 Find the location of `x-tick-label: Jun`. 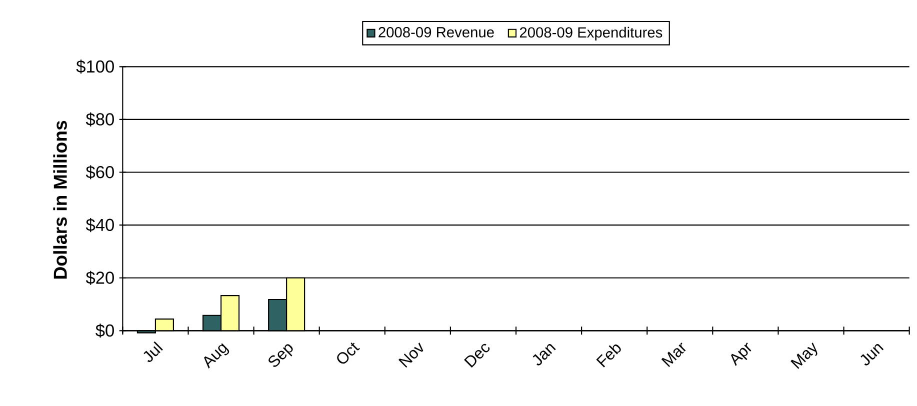

x-tick-label: Jun is located at coordinates (872, 355).